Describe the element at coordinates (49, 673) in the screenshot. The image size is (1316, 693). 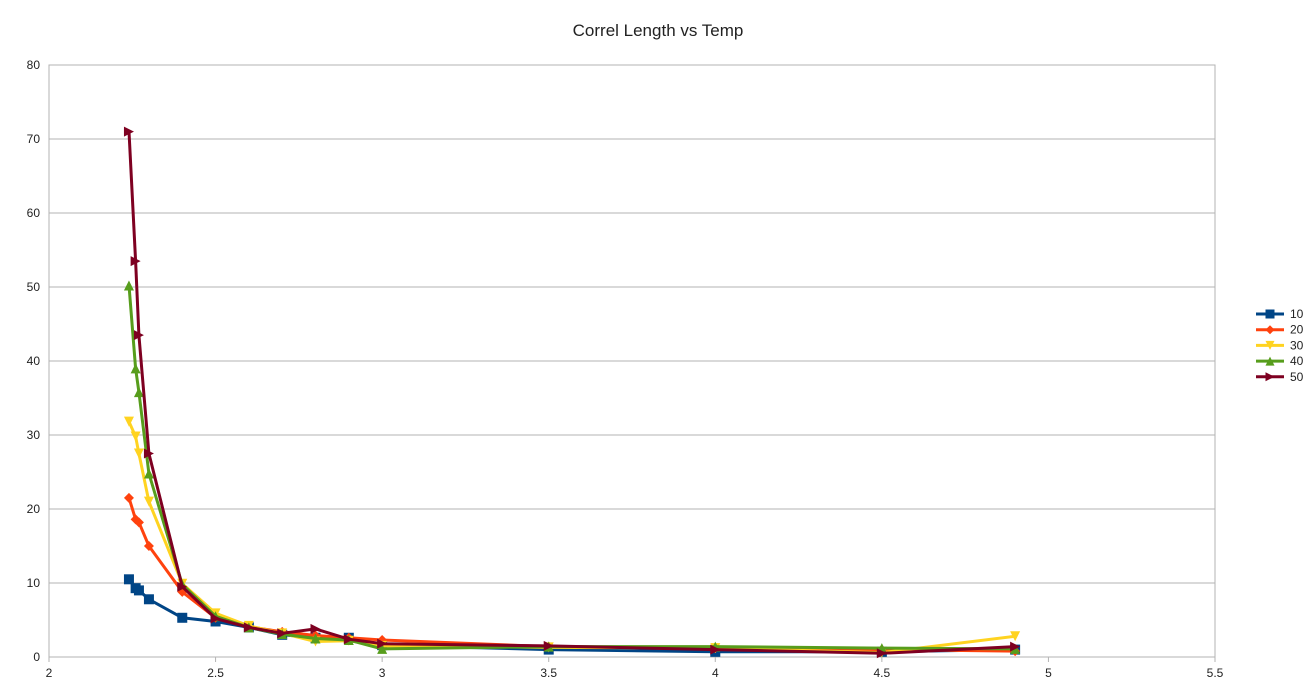
I see `x-tick-label: 2` at that location.